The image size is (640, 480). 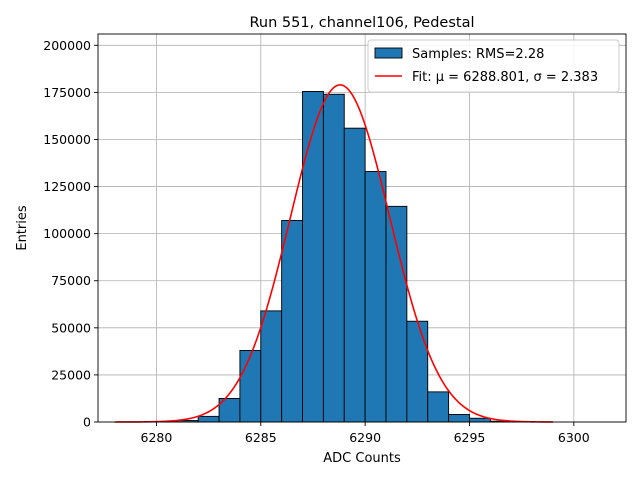 I want to click on x-axis-label: ADC Counts, so click(x=362, y=458).